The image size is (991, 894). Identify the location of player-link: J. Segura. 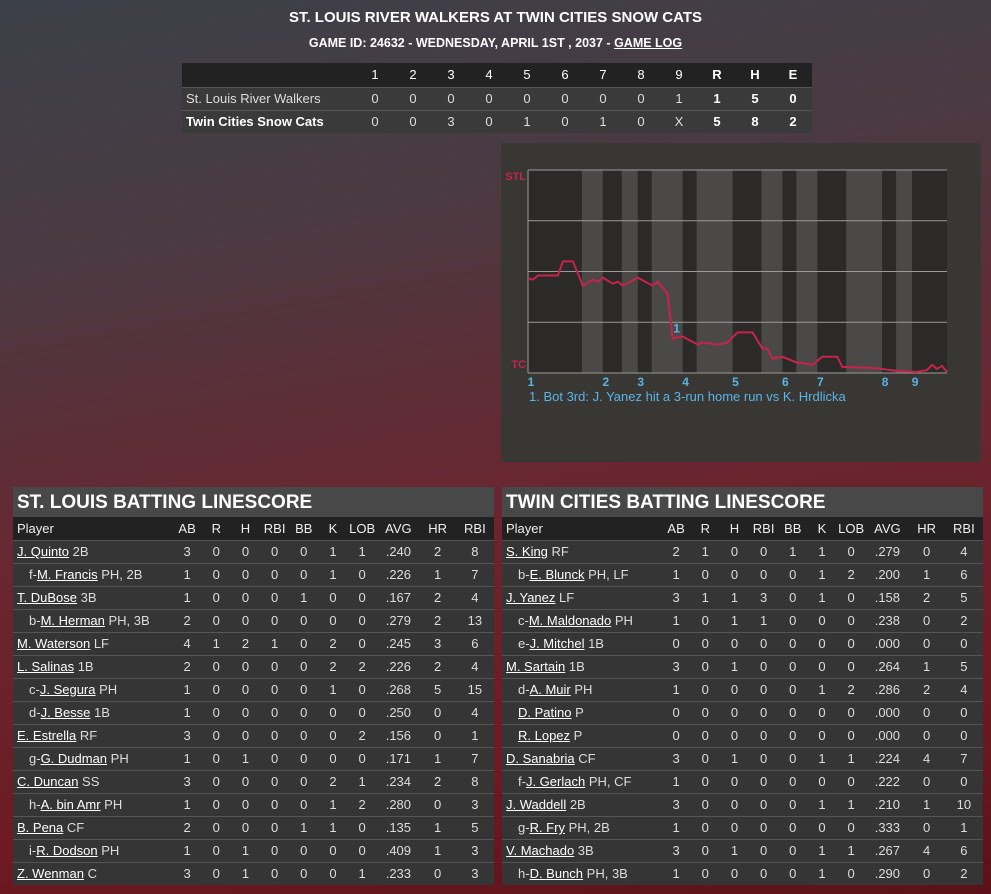
(67, 689).